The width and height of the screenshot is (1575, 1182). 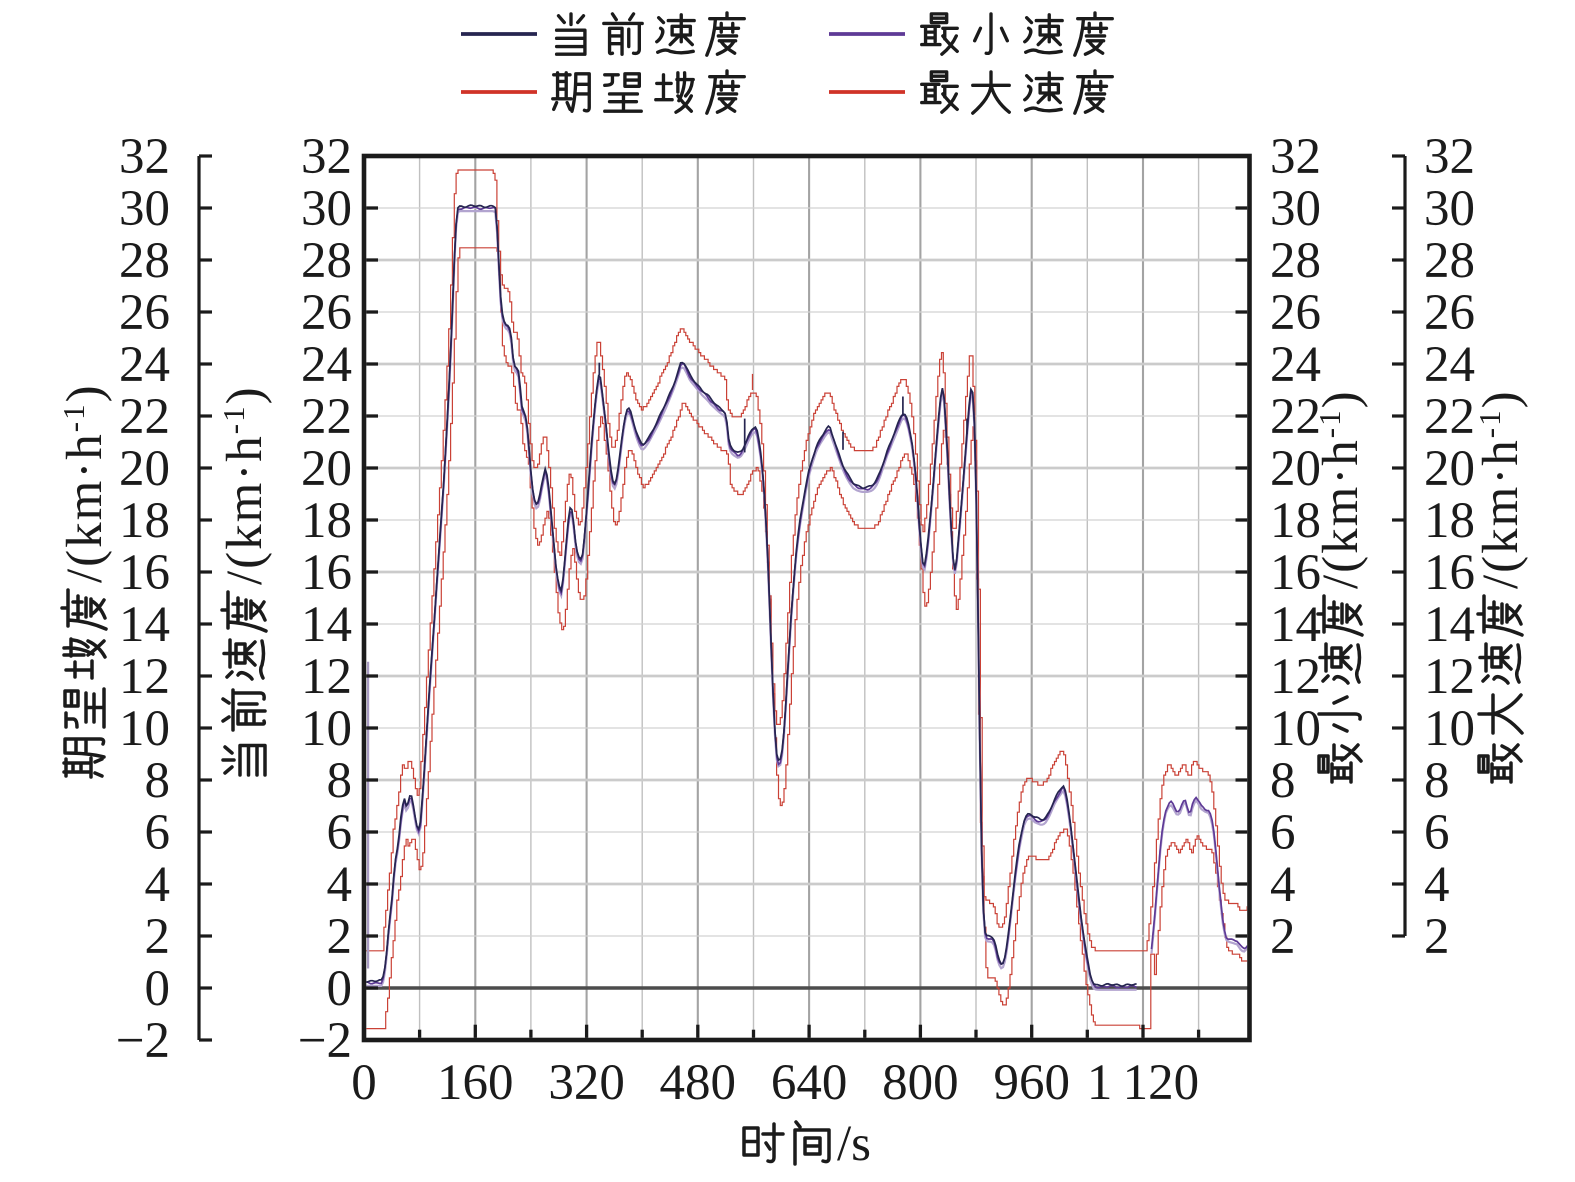 What do you see at coordinates (854, 1144) in the screenshot?
I see `svg-text: /s` at bounding box center [854, 1144].